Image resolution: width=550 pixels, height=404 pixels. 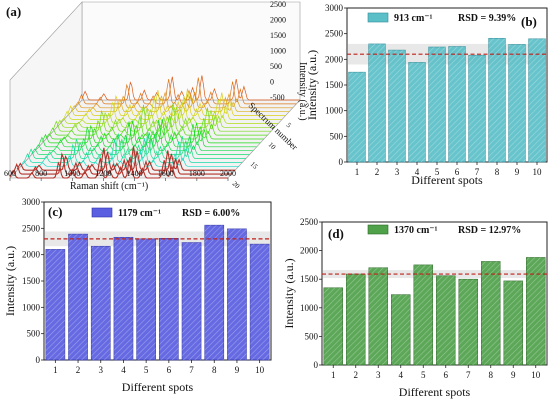 I want to click on panel-a-y-tick-label: 2500, so click(x=278, y=4).